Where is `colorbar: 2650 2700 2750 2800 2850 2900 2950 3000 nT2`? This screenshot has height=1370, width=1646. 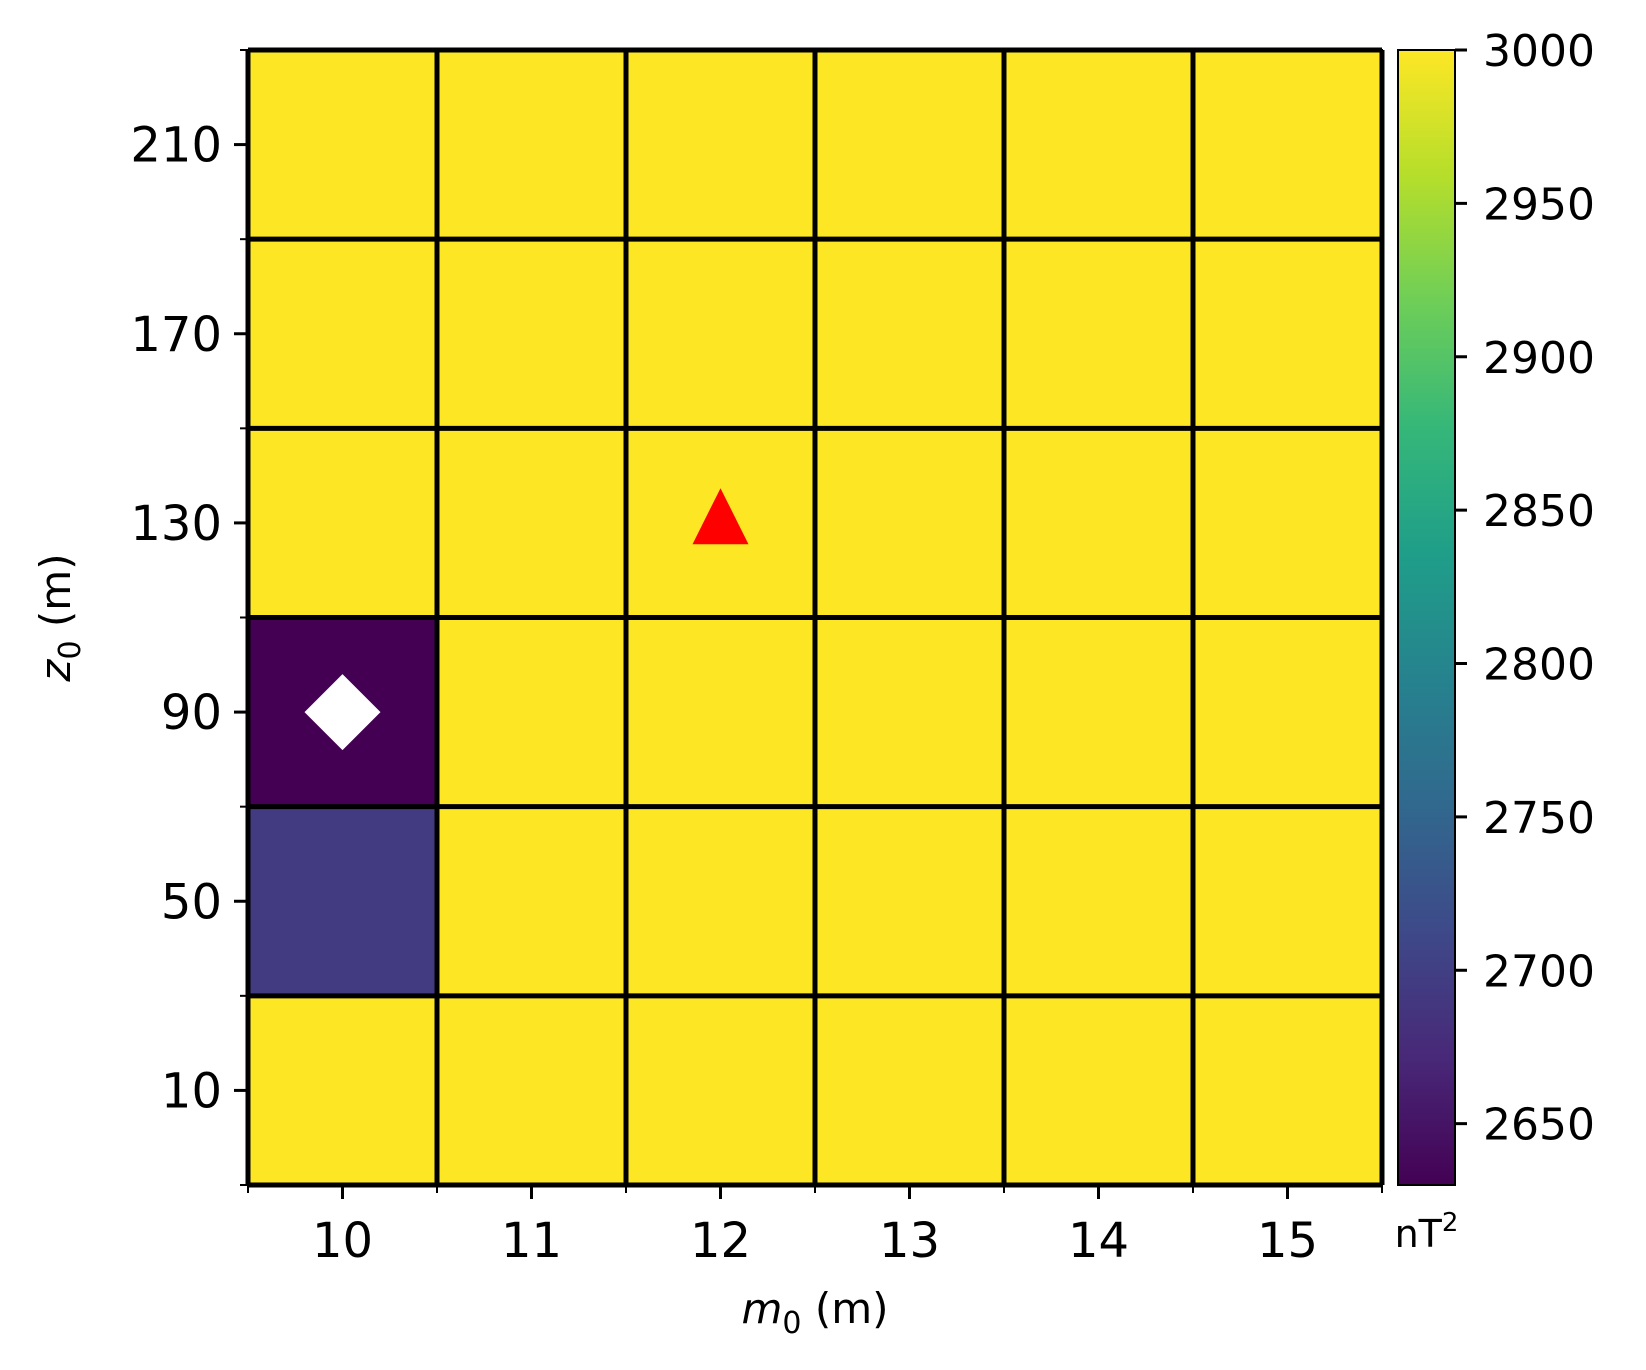 colorbar: 2650 2700 2750 2800 2850 2900 2950 3000 nT2 is located at coordinates (1495, 641).